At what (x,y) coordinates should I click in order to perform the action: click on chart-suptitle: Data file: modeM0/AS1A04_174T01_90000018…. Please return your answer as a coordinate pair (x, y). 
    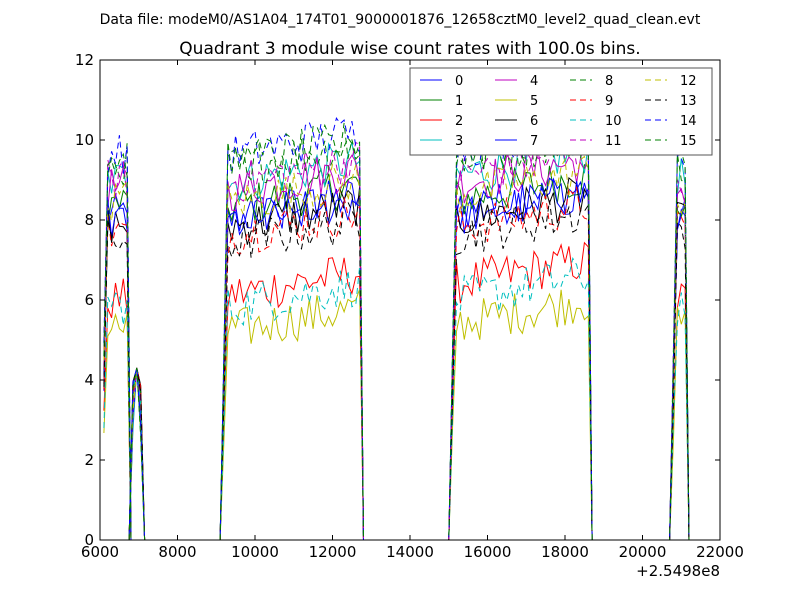
    Looking at the image, I should click on (400, 20).